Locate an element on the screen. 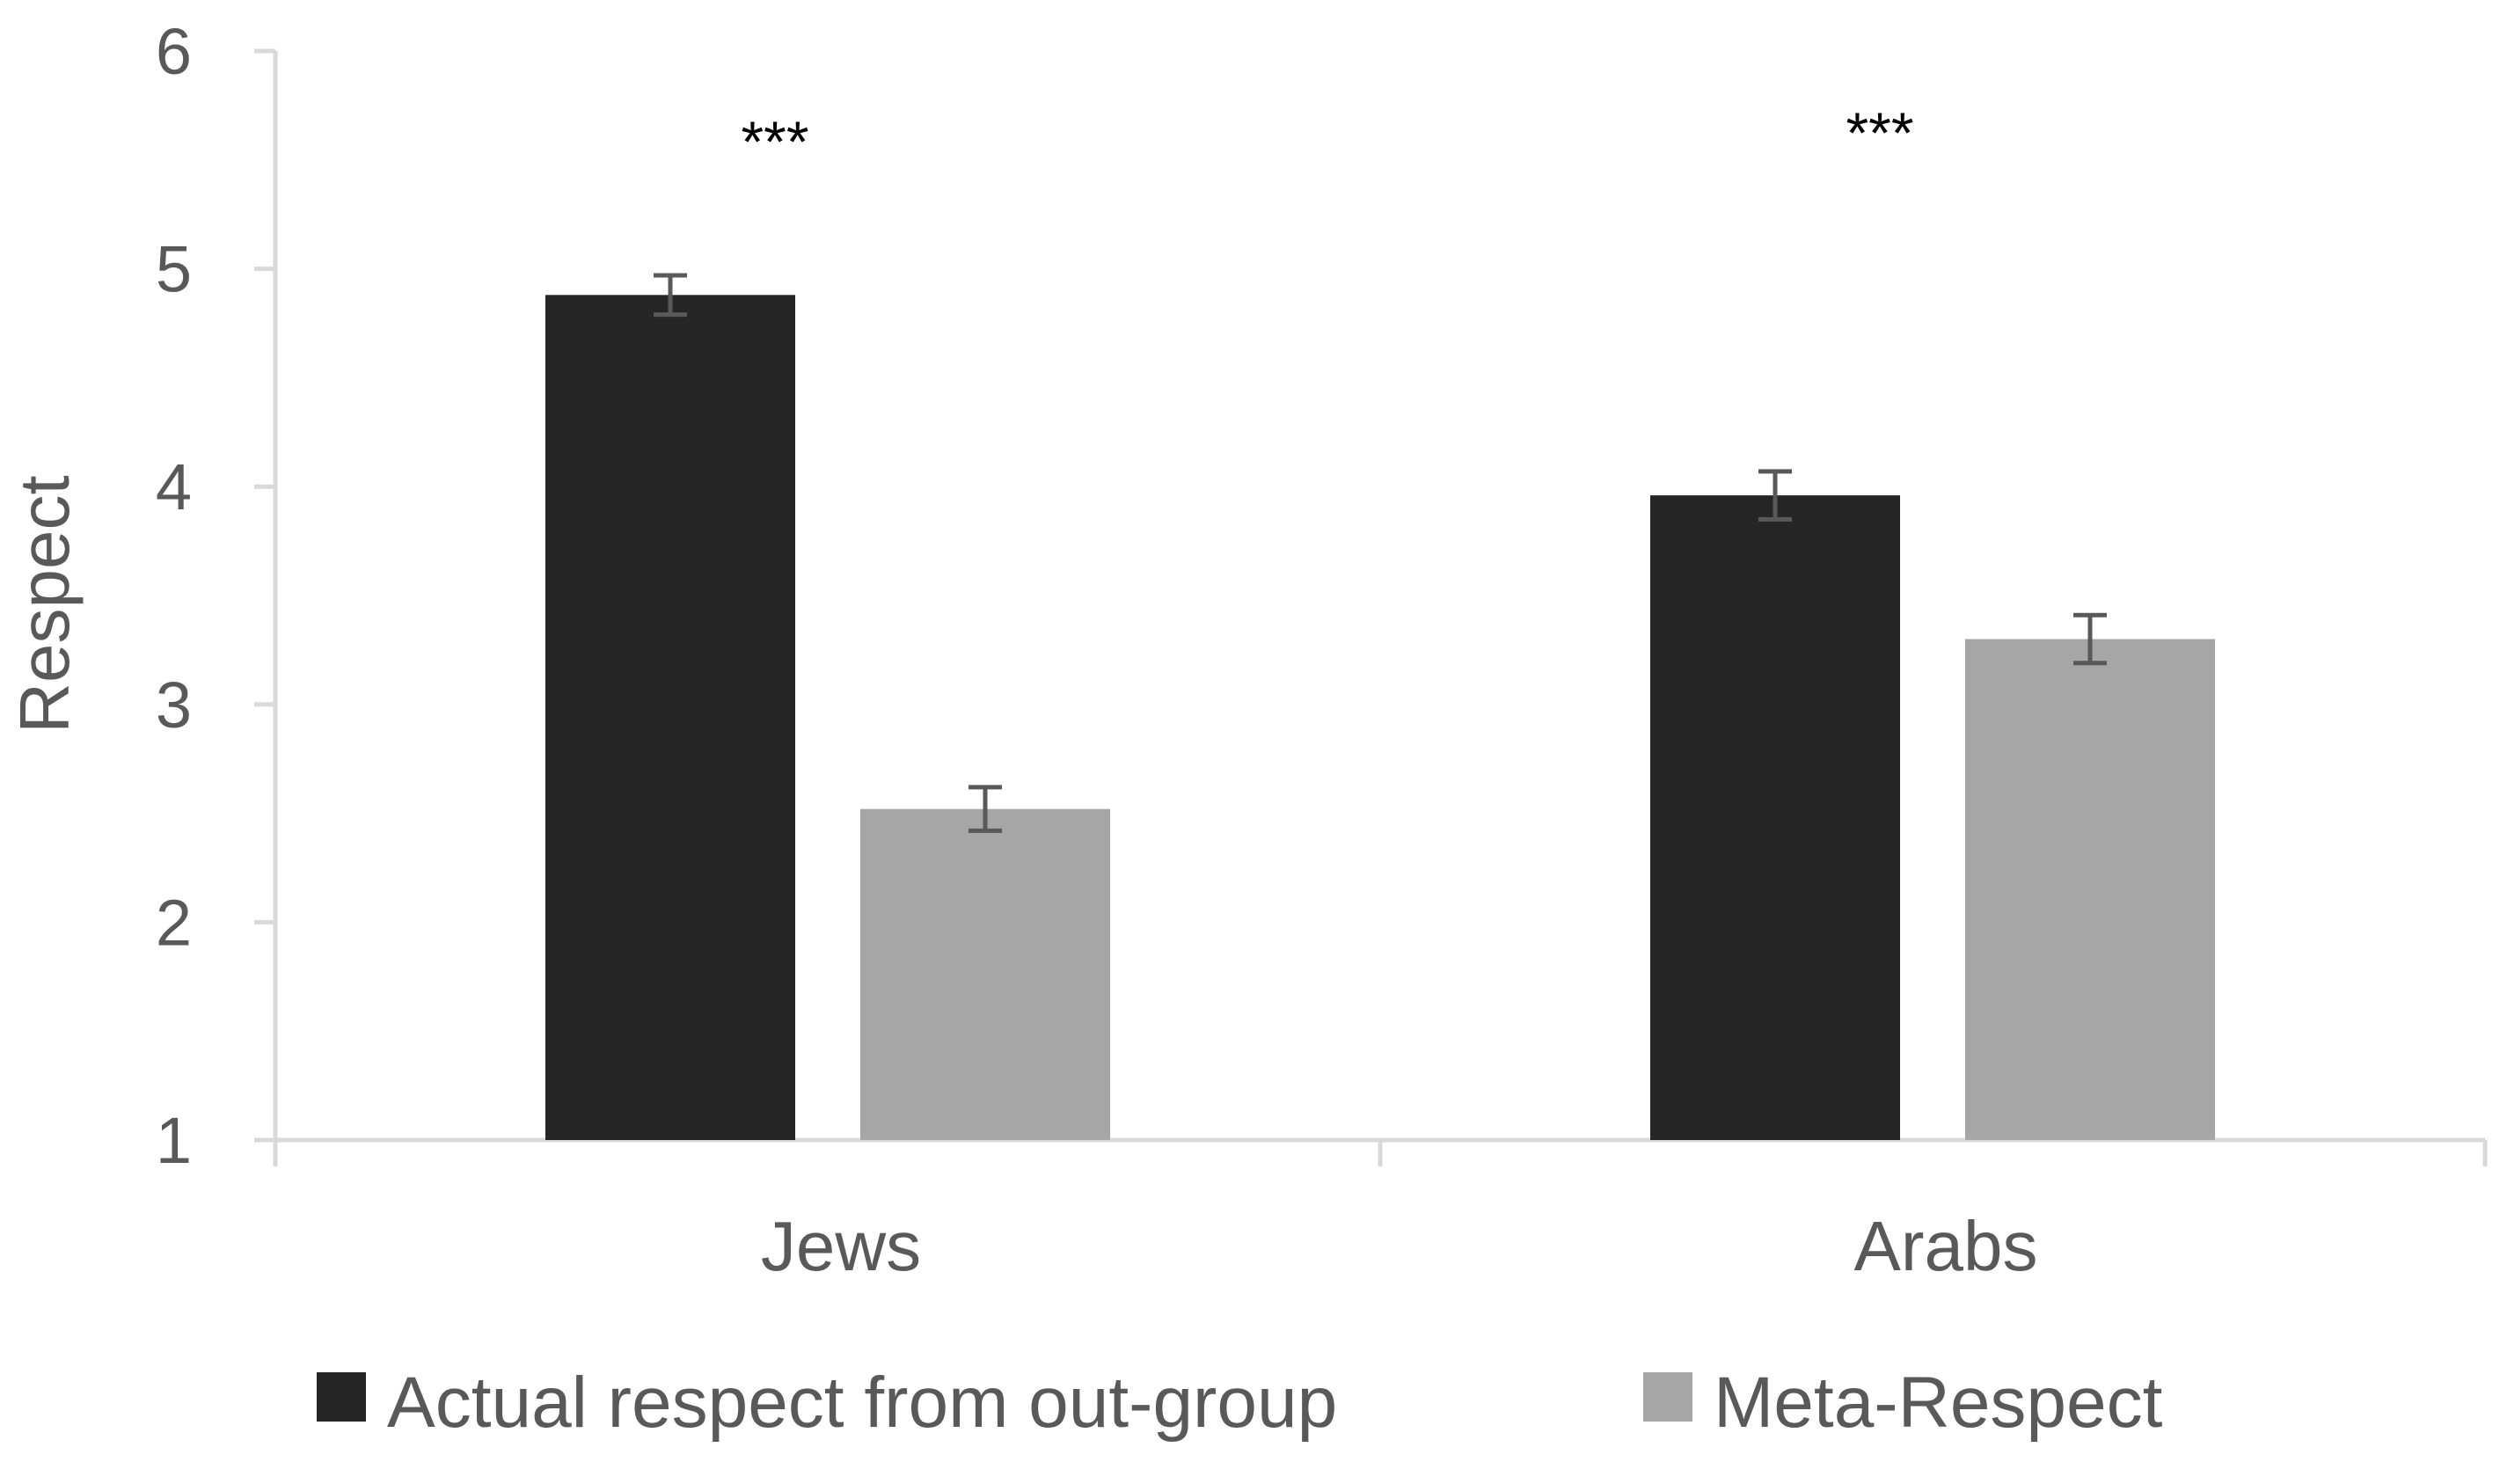  x-tick-label: Arabs is located at coordinates (1946, 1246).